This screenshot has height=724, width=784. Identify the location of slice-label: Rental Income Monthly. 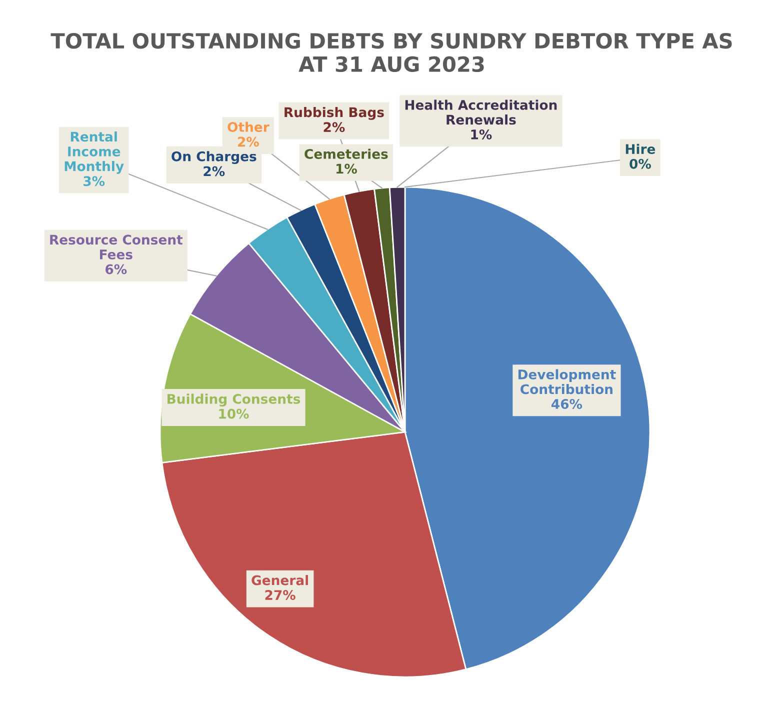
(94, 152).